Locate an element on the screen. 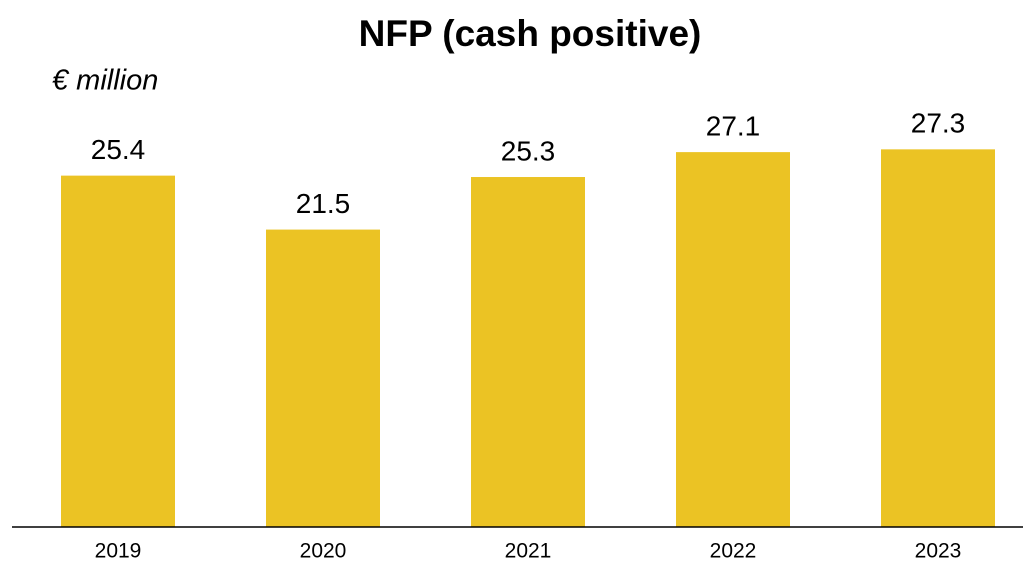 The width and height of the screenshot is (1023, 567). x-tick-label: 2020 is located at coordinates (323, 551).